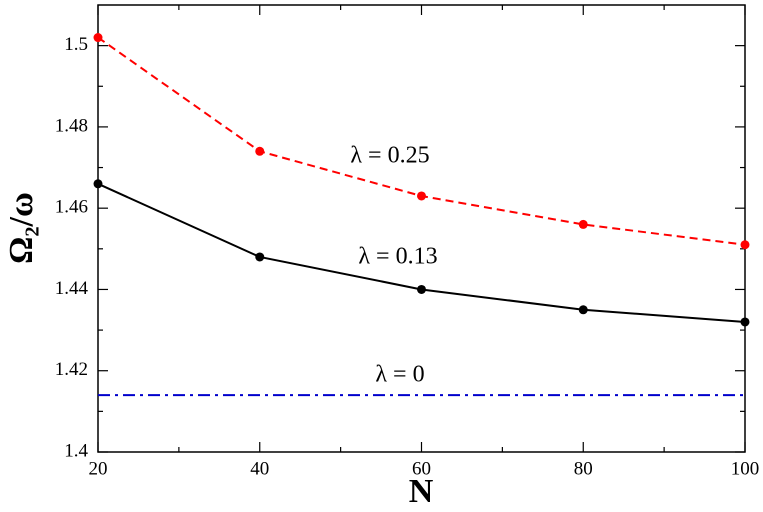  I want to click on series-label: λ = 0.13, so click(397, 257).